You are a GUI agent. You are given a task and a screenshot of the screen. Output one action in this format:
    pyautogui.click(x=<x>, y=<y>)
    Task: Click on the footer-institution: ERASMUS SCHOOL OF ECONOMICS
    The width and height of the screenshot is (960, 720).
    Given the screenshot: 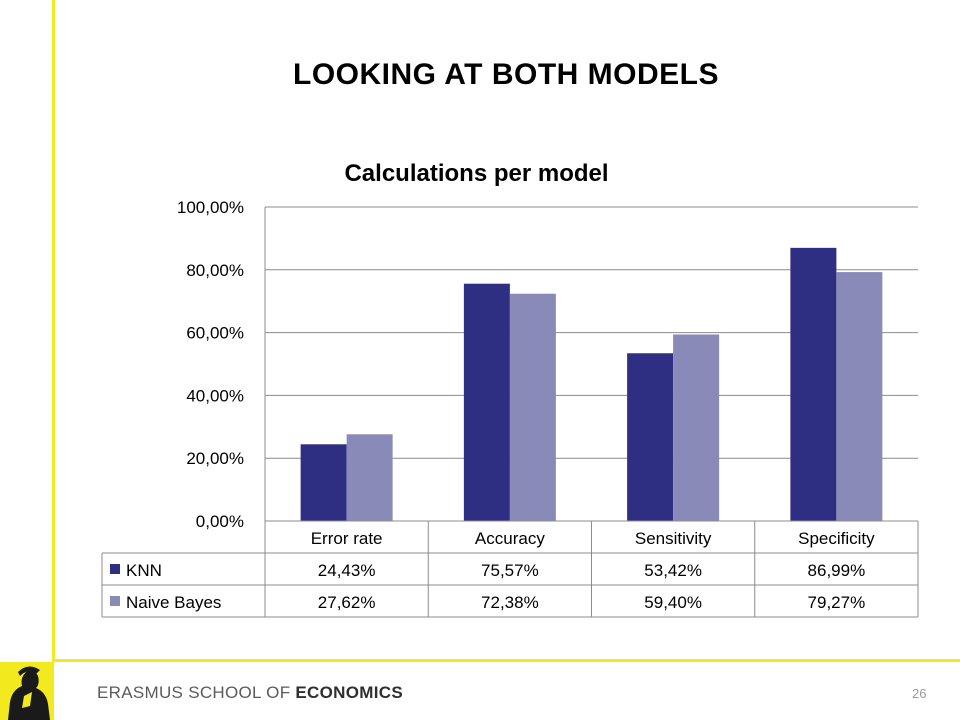 What is the action you would take?
    pyautogui.click(x=250, y=693)
    